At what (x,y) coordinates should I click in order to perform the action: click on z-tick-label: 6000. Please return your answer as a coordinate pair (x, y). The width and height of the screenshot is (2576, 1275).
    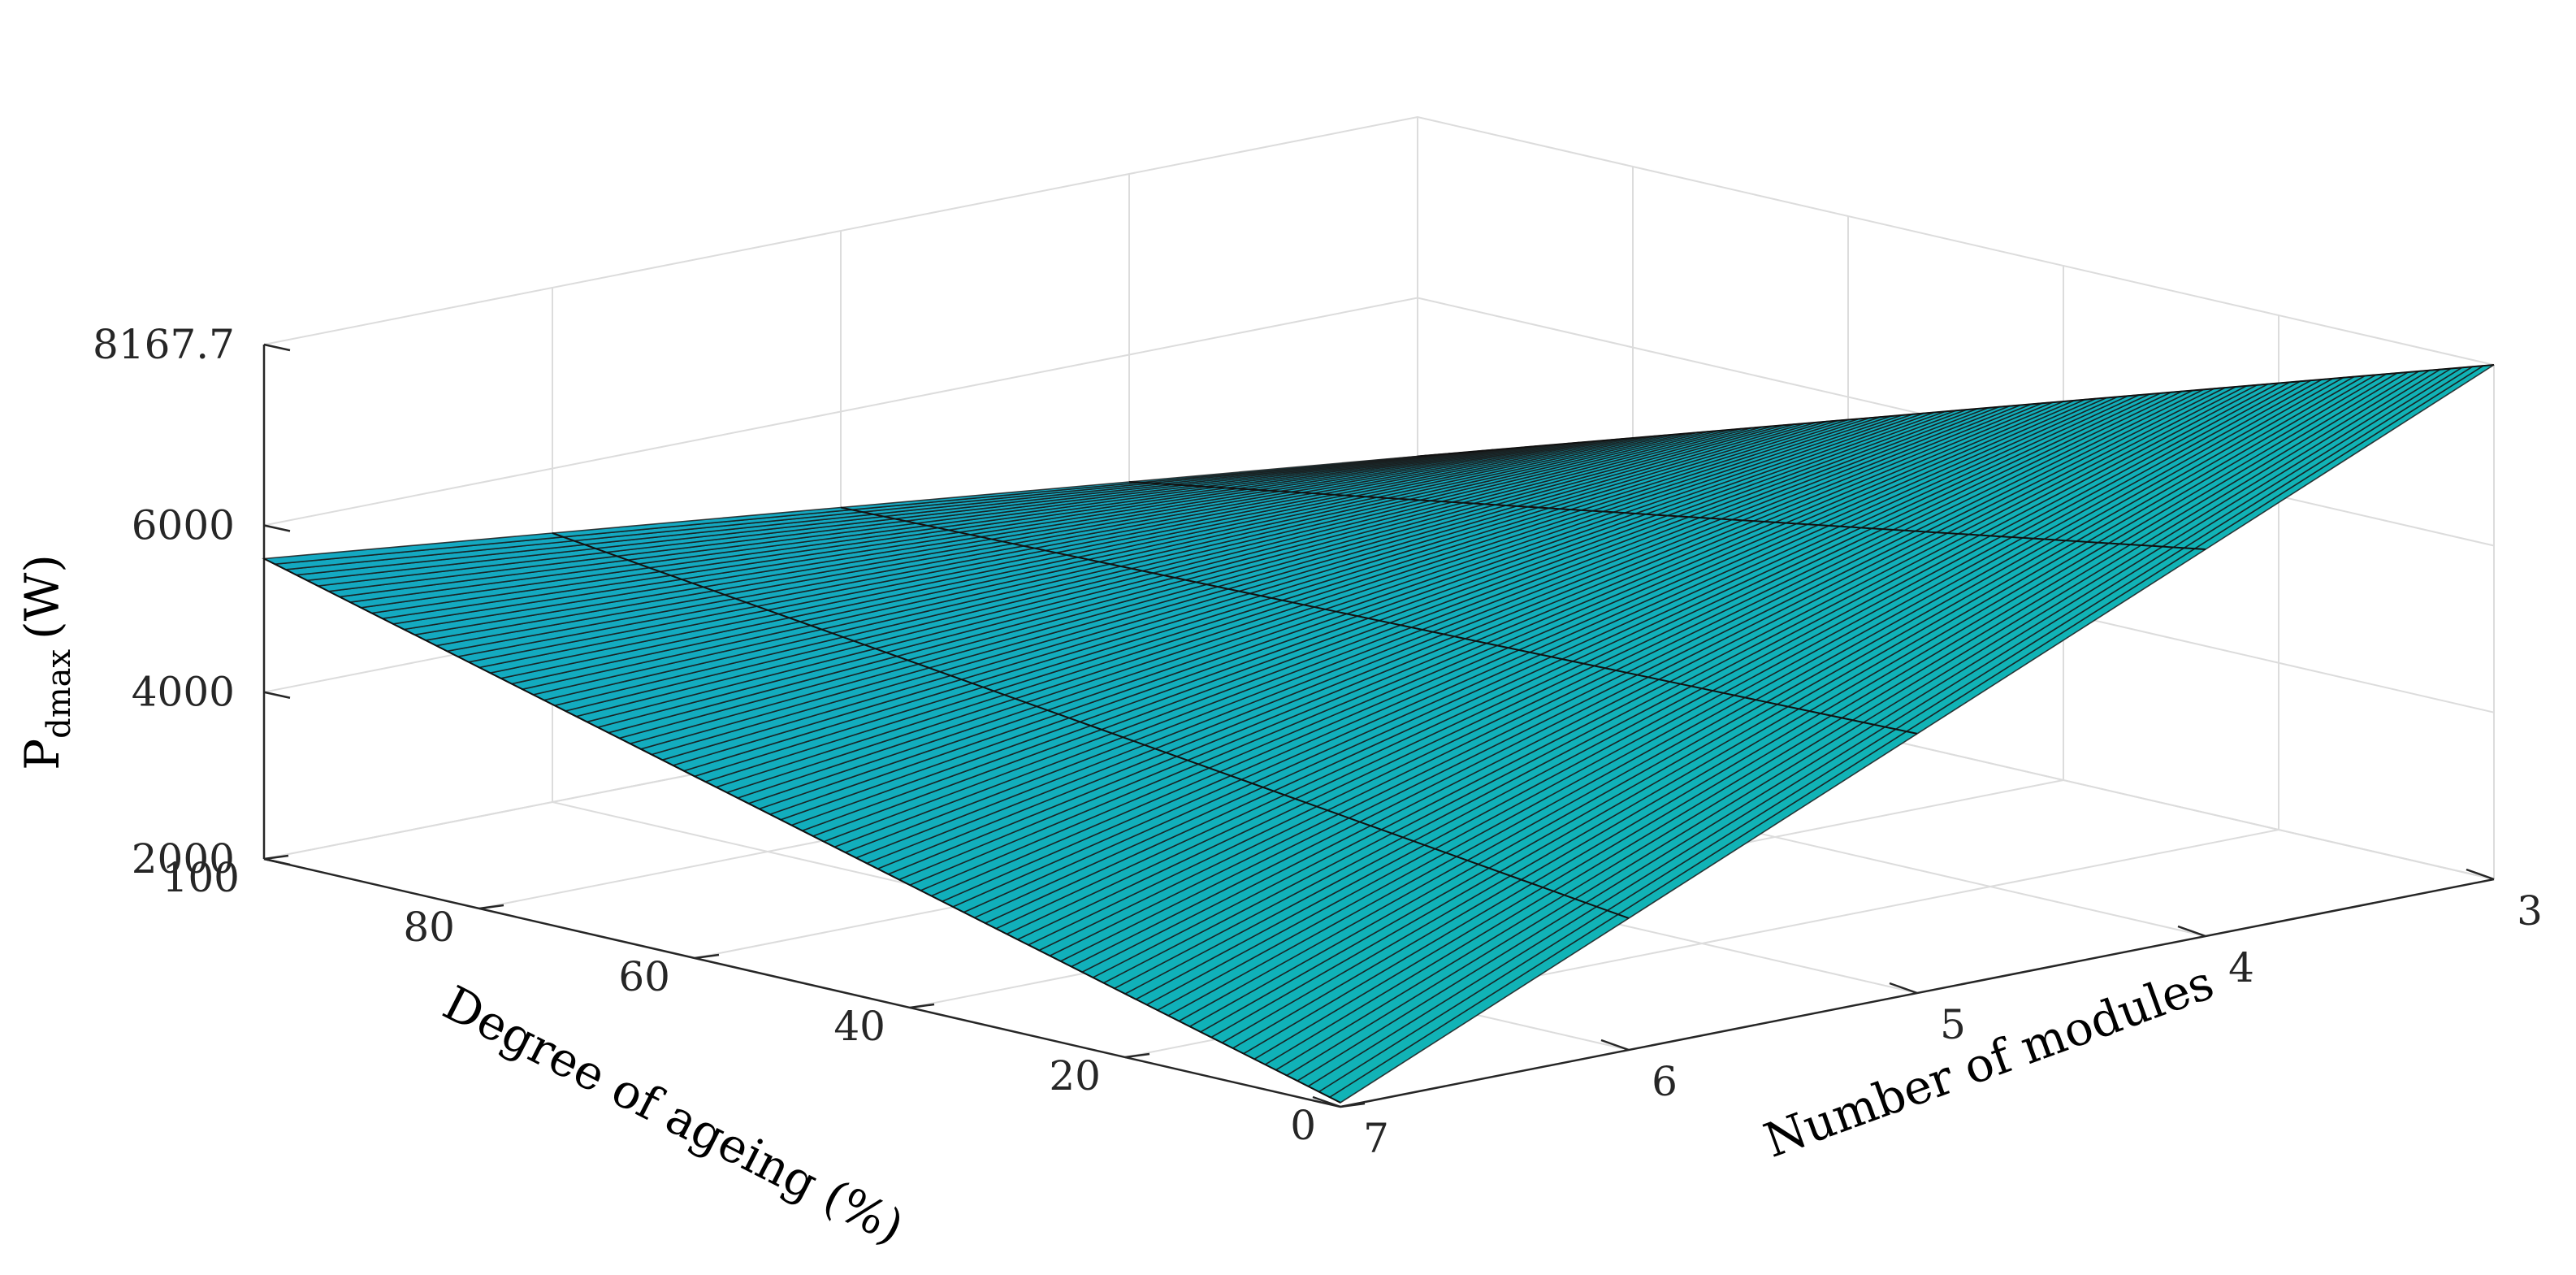
    Looking at the image, I should click on (183, 525).